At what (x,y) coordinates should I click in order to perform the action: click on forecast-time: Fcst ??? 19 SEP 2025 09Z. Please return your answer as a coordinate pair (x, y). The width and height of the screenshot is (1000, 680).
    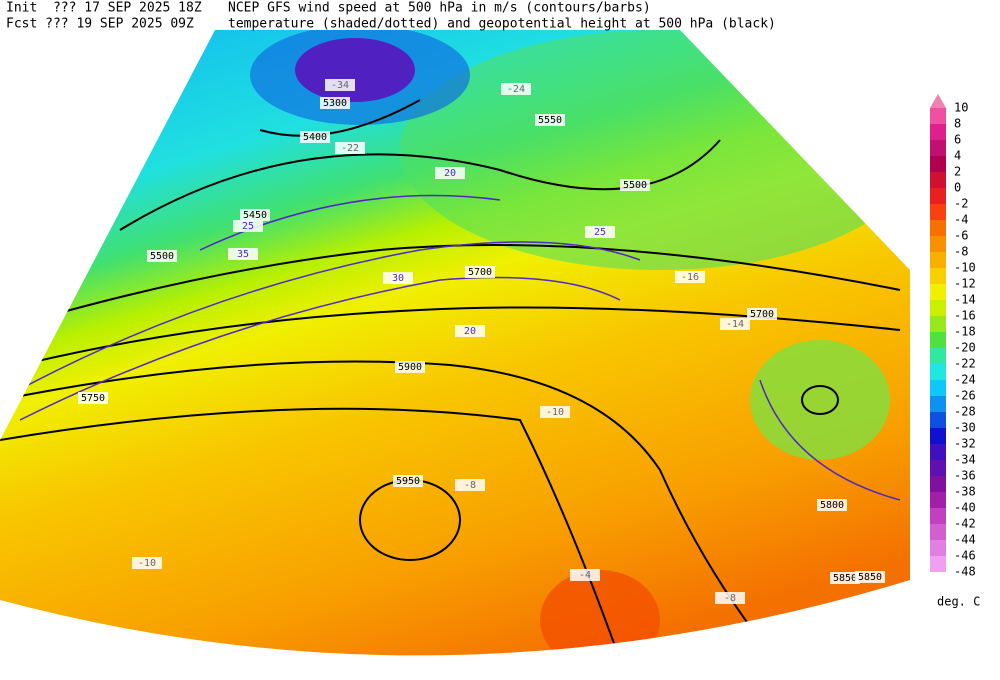
    Looking at the image, I should click on (100, 24).